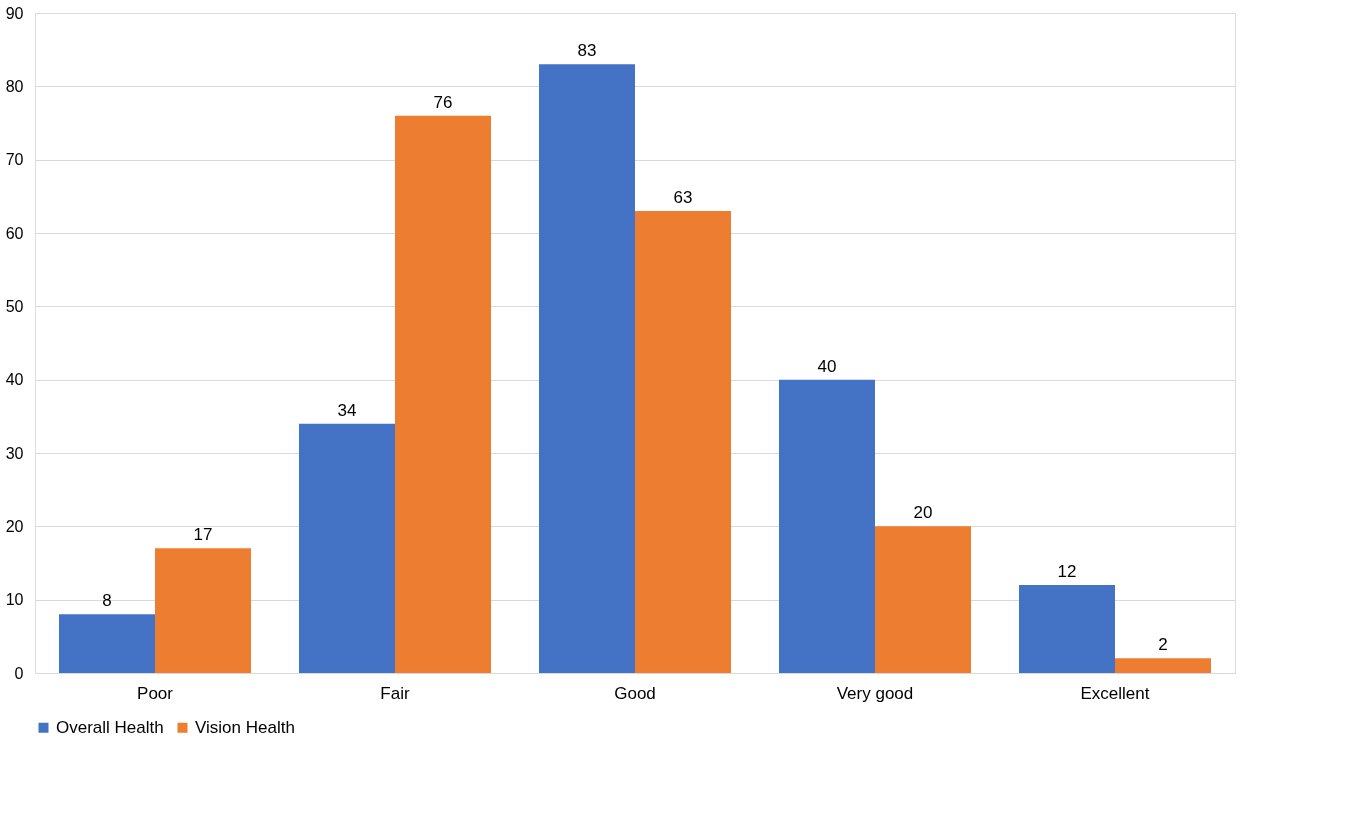 Image resolution: width=1360 pixels, height=830 pixels. What do you see at coordinates (14, 526) in the screenshot?
I see `y-tick-label: 20` at bounding box center [14, 526].